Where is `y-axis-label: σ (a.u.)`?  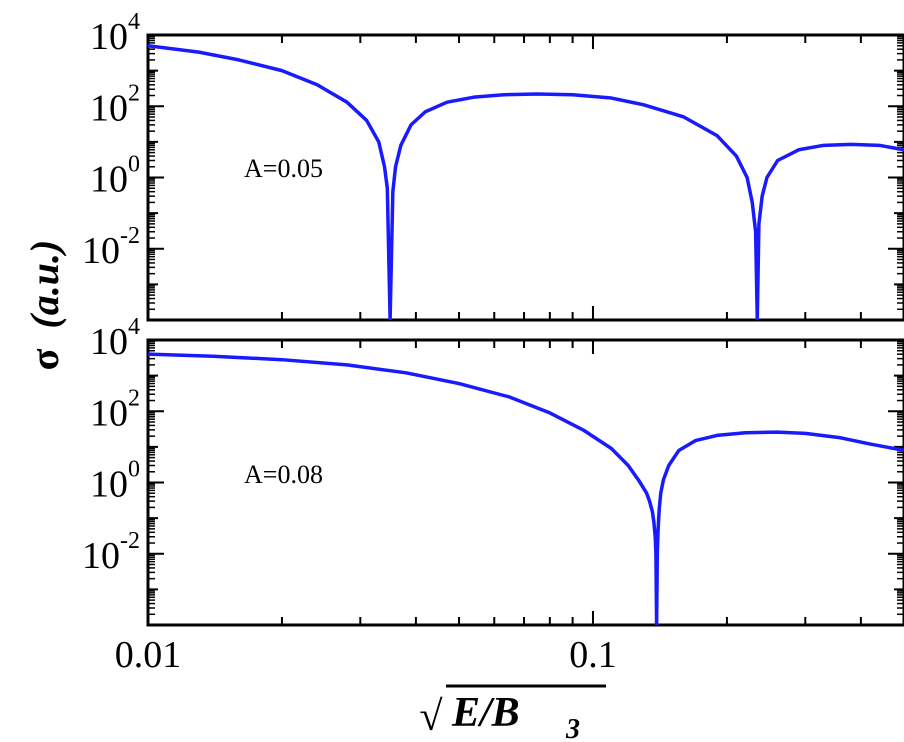 y-axis-label: σ (a.u.) is located at coordinates (44, 305).